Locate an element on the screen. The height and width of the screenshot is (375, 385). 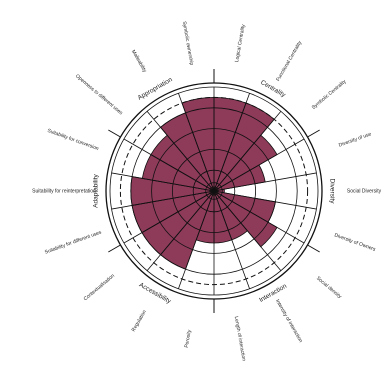
category-label: Functional Centrality is located at coordinates (289, 61).